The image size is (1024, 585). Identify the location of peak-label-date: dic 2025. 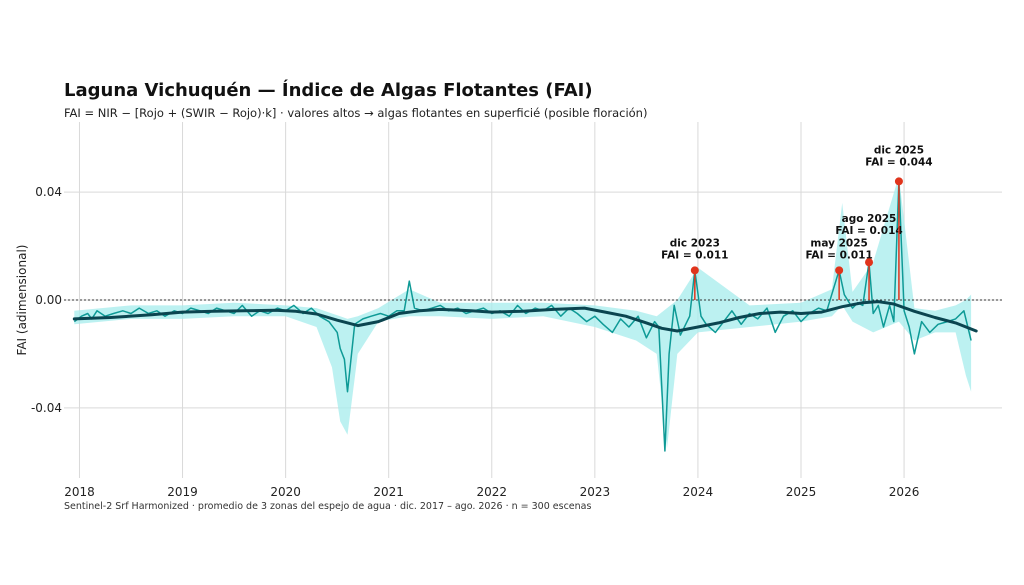
(899, 150).